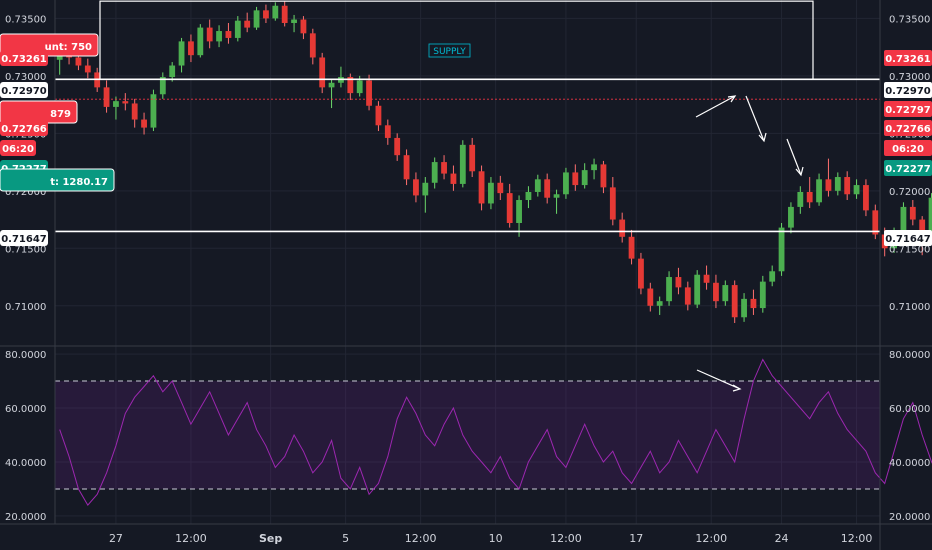  Describe the element at coordinates (737, 388) in the screenshot. I see `rsi-trendline-arrowhead` at that location.